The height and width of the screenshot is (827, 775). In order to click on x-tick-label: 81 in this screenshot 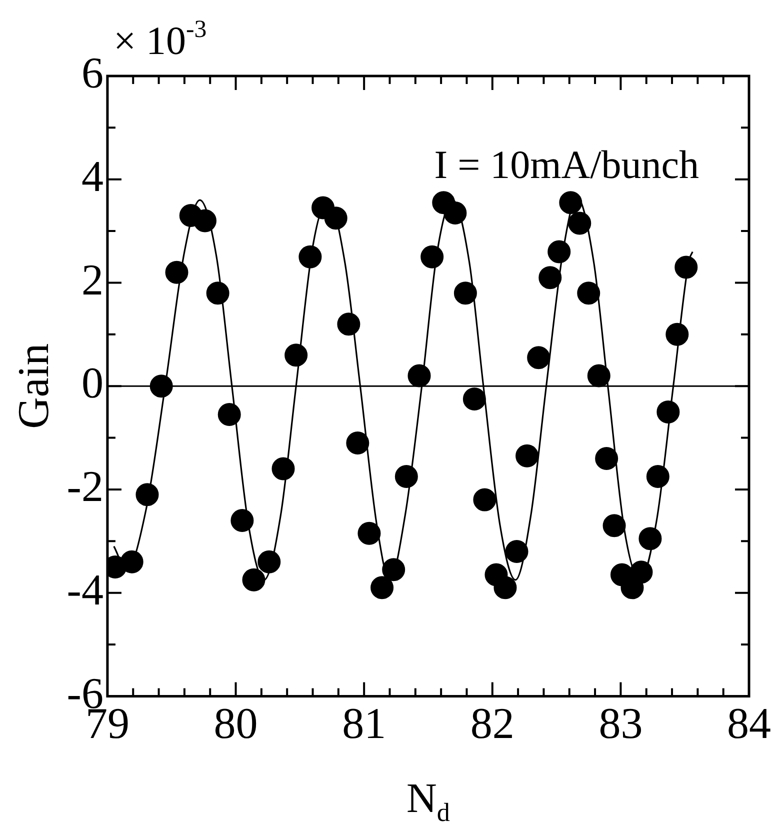, I will do `click(364, 723)`.